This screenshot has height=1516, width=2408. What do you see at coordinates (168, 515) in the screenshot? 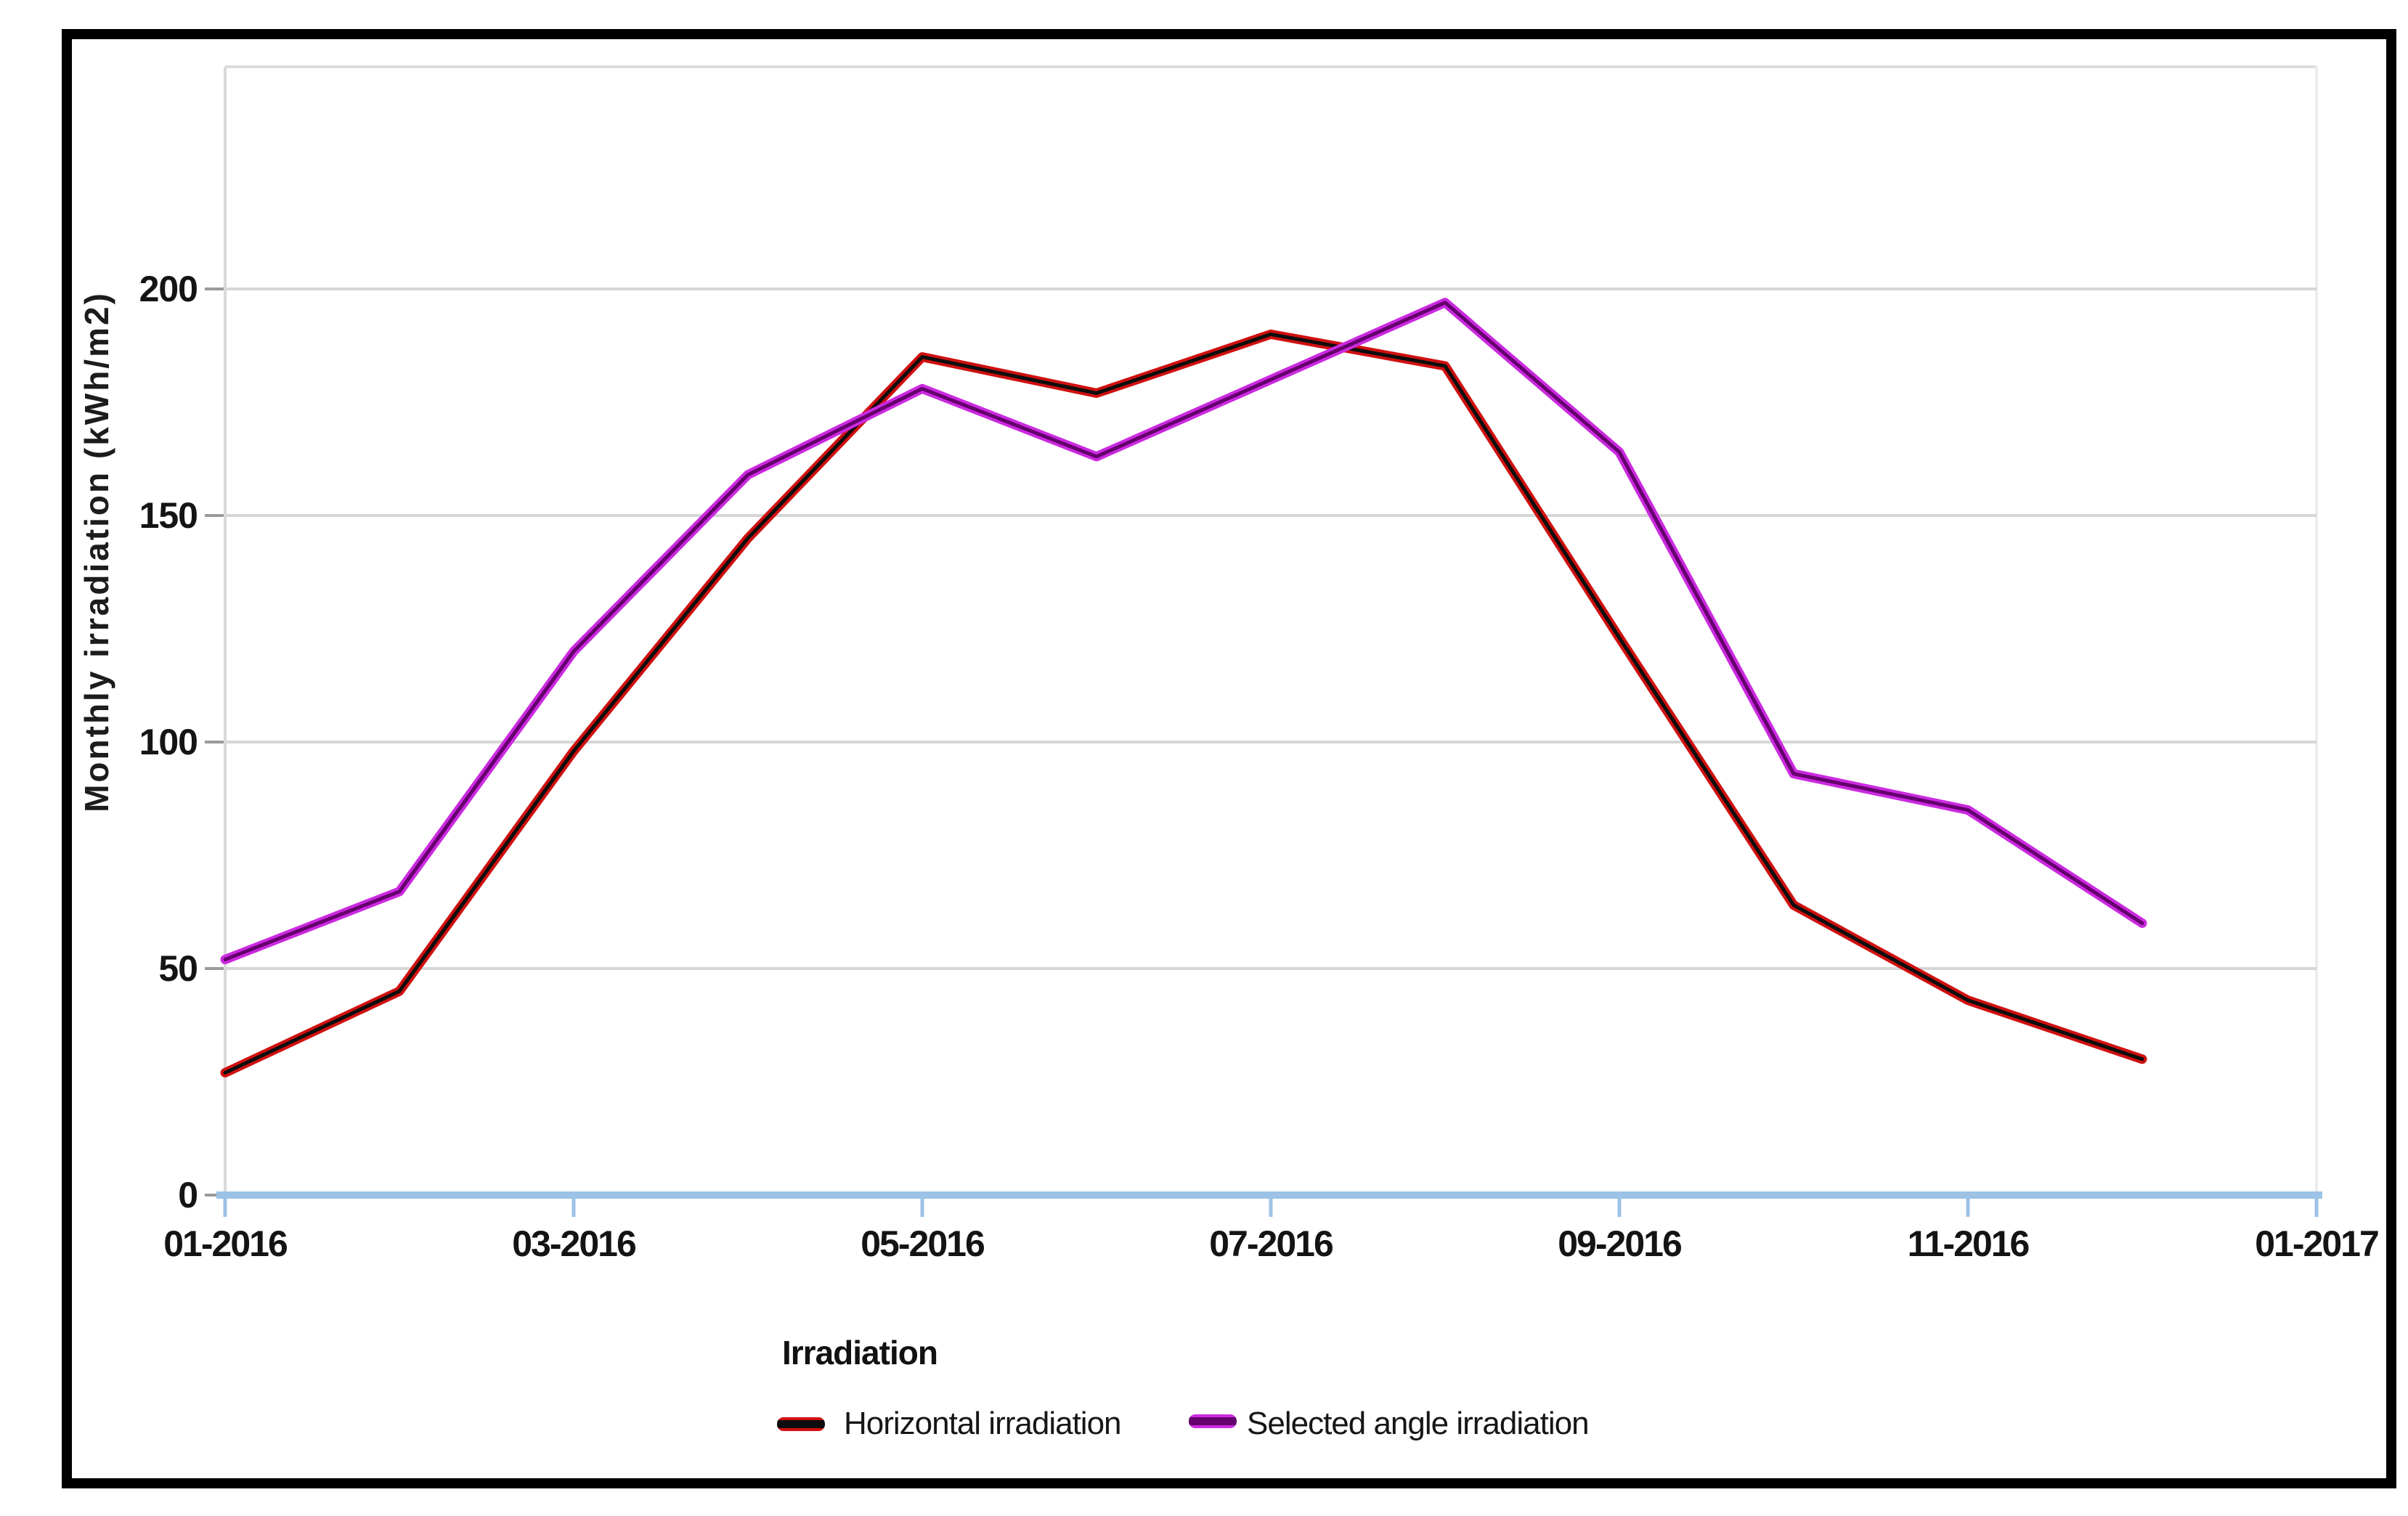
I see `y-tick-label-150: 150` at bounding box center [168, 515].